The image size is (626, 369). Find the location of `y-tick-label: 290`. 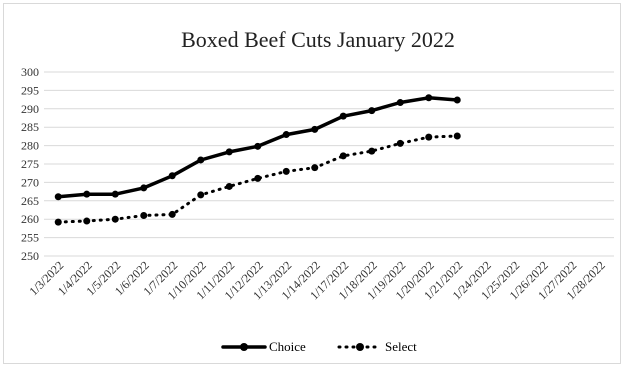

y-tick-label: 290 is located at coordinates (30, 109).